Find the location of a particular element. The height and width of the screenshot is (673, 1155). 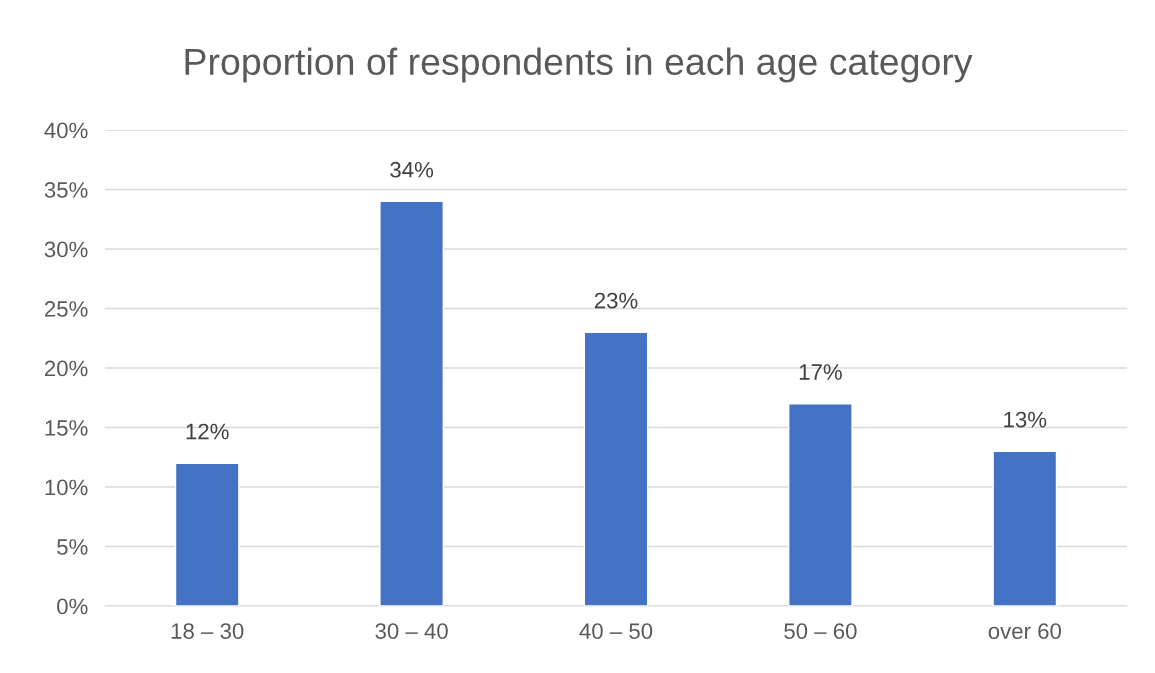

data-label: 13% is located at coordinates (1025, 419).